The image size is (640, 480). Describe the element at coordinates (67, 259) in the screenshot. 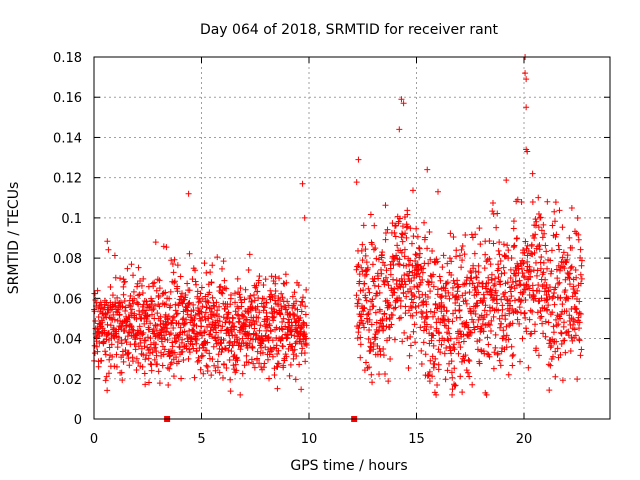

I see `y-tick-label: 0.08` at that location.